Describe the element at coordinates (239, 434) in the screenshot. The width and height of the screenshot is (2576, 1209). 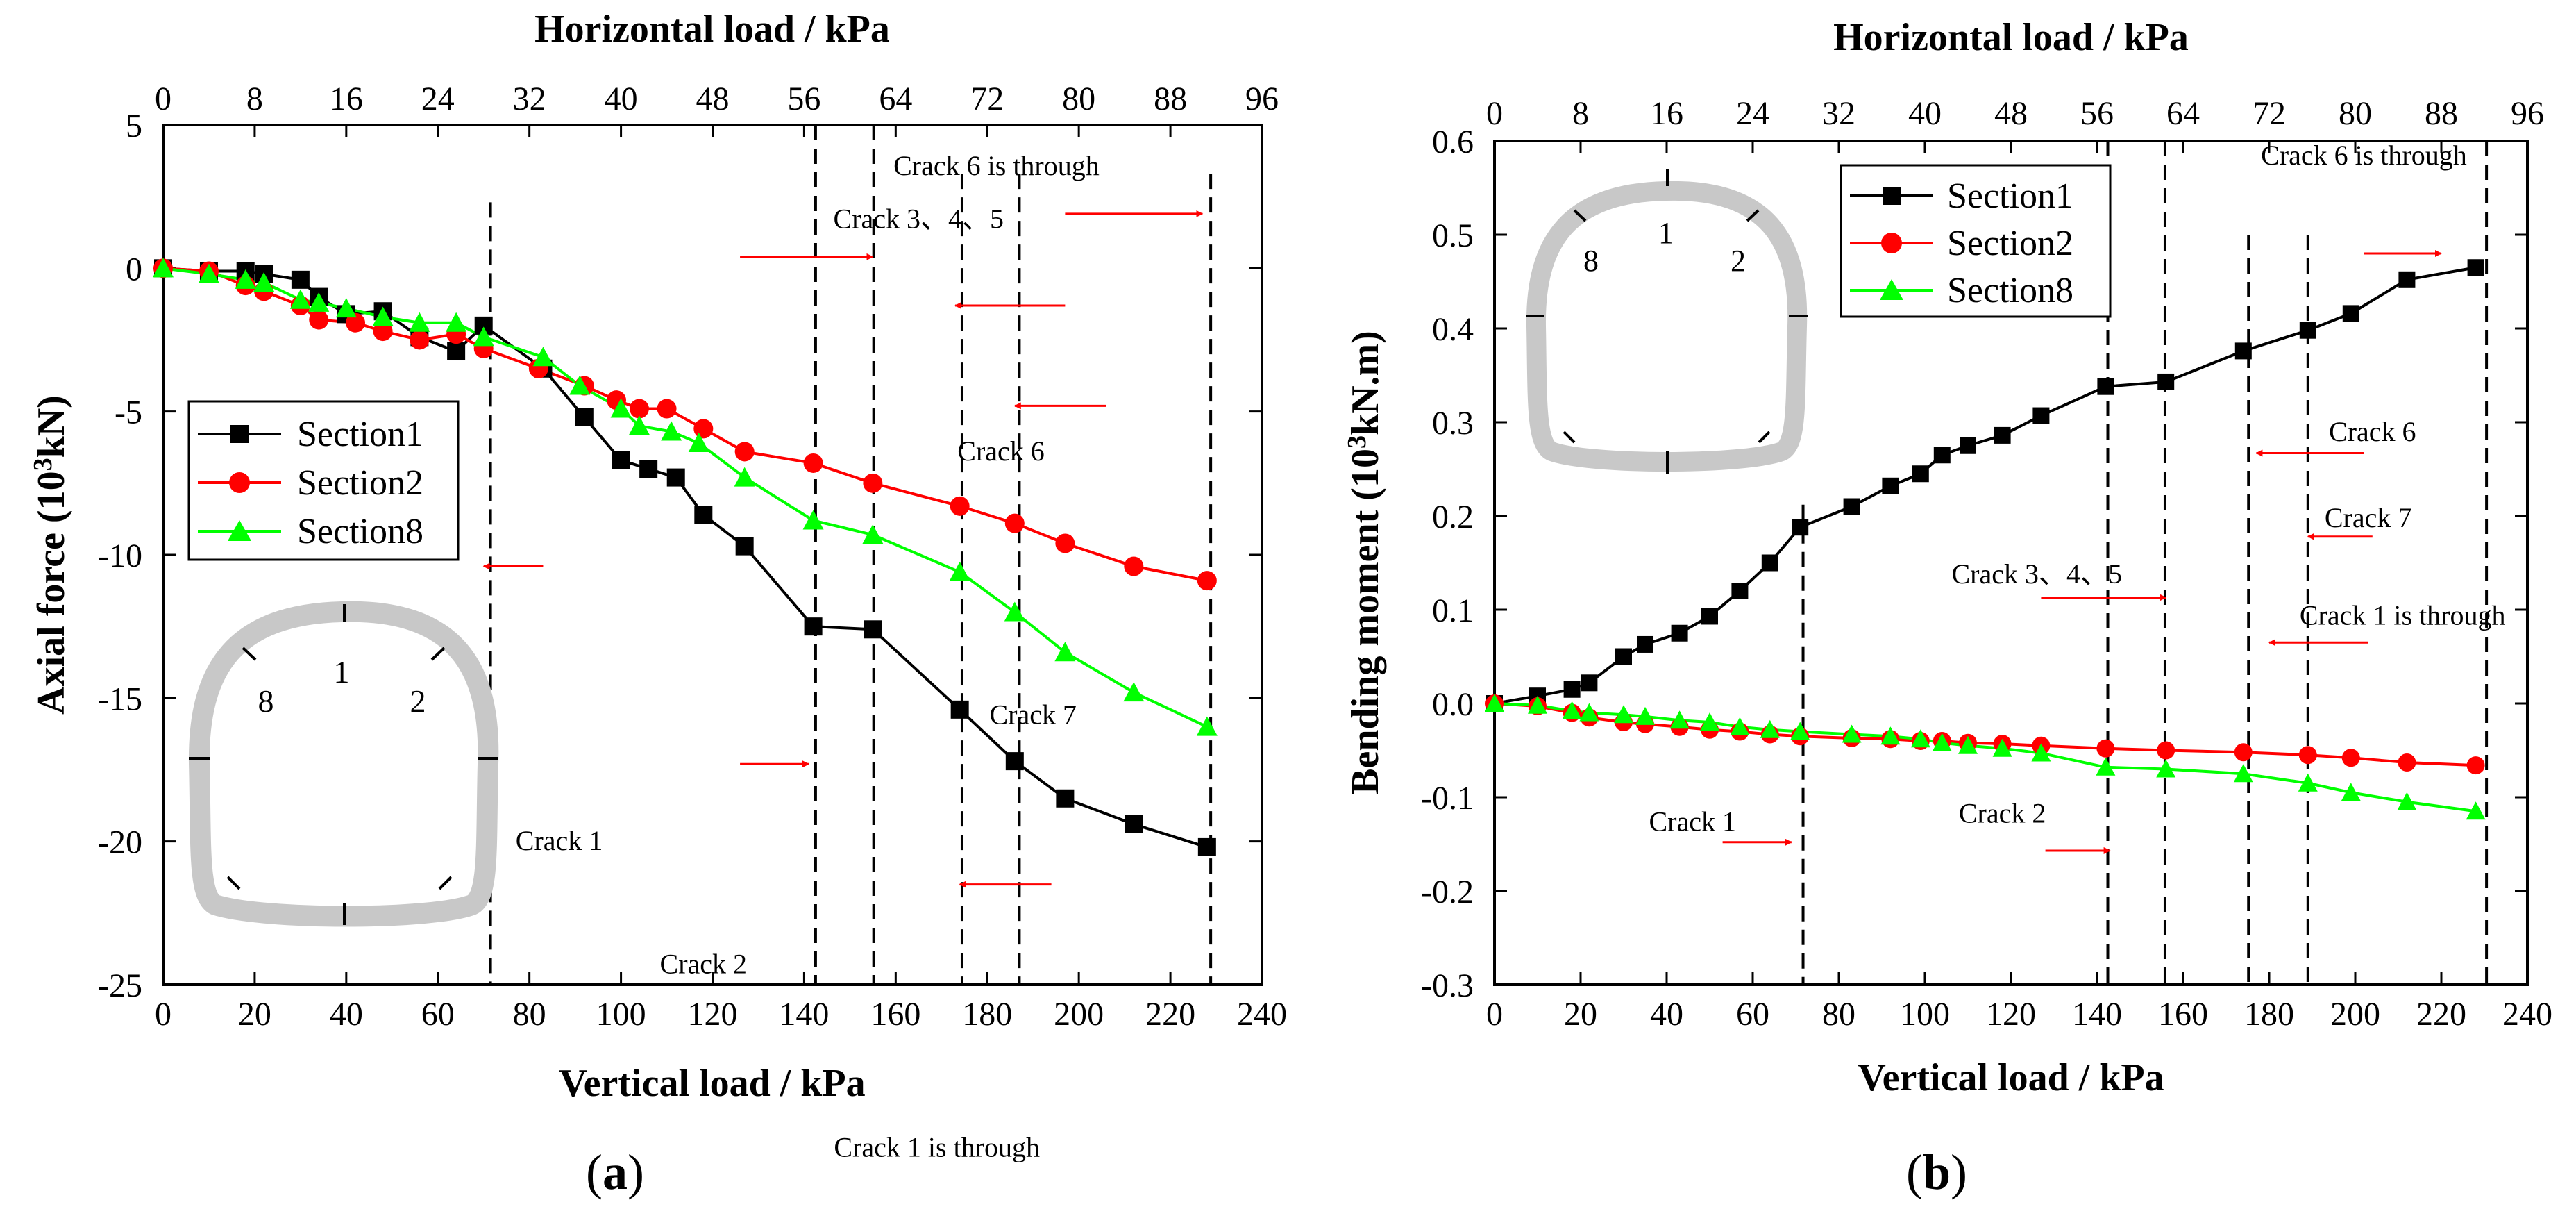
I see `legend-marker-section1` at that location.